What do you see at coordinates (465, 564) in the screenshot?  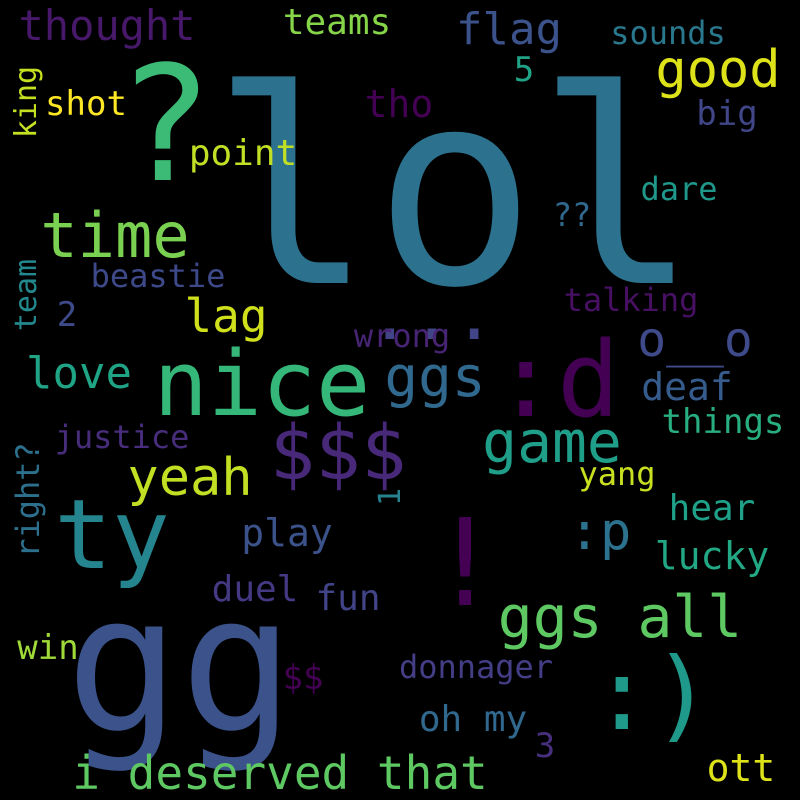 I see `word-exclamation: !` at bounding box center [465, 564].